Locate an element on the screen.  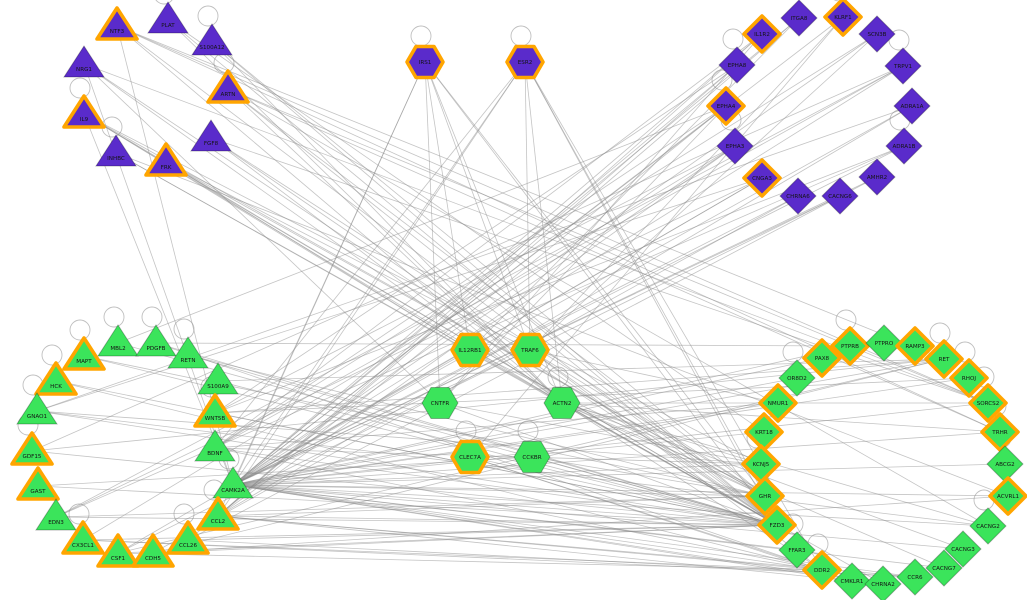
self-loop-edge-CCKBR is located at coordinates (528, 431).